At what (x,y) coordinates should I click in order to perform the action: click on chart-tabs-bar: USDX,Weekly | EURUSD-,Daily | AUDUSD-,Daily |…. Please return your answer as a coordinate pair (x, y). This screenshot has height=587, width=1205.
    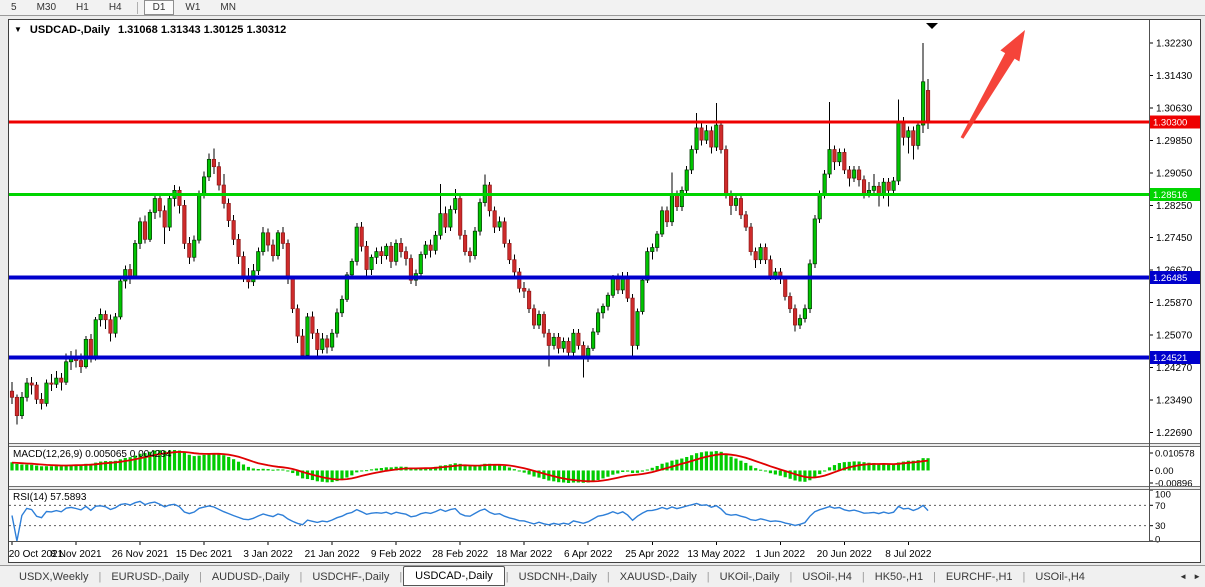
    Looking at the image, I should click on (602, 576).